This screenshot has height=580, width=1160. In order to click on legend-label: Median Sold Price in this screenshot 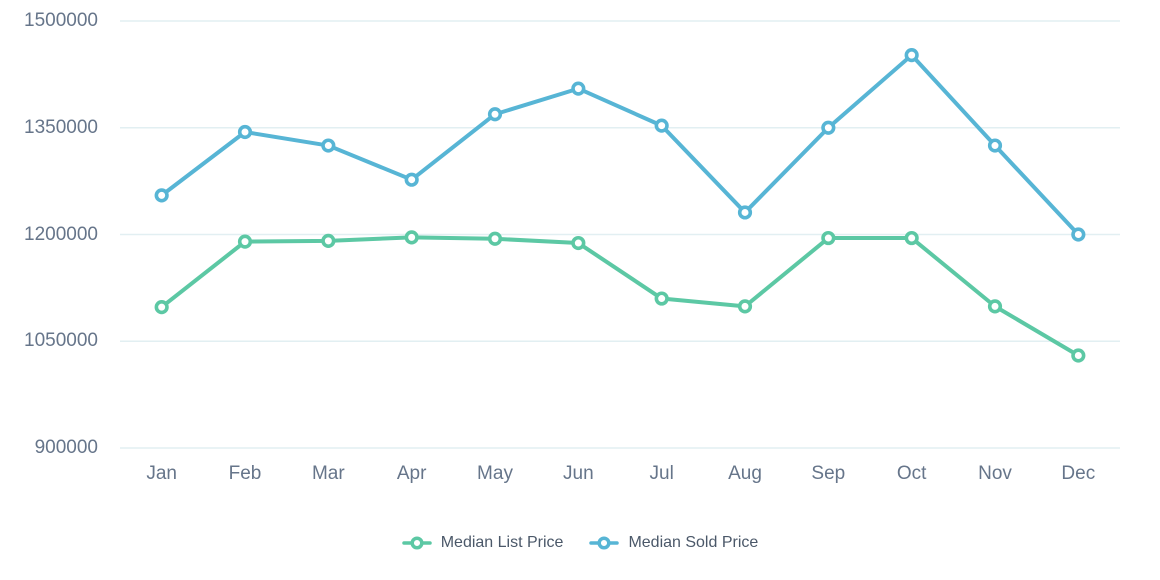, I will do `click(693, 542)`.